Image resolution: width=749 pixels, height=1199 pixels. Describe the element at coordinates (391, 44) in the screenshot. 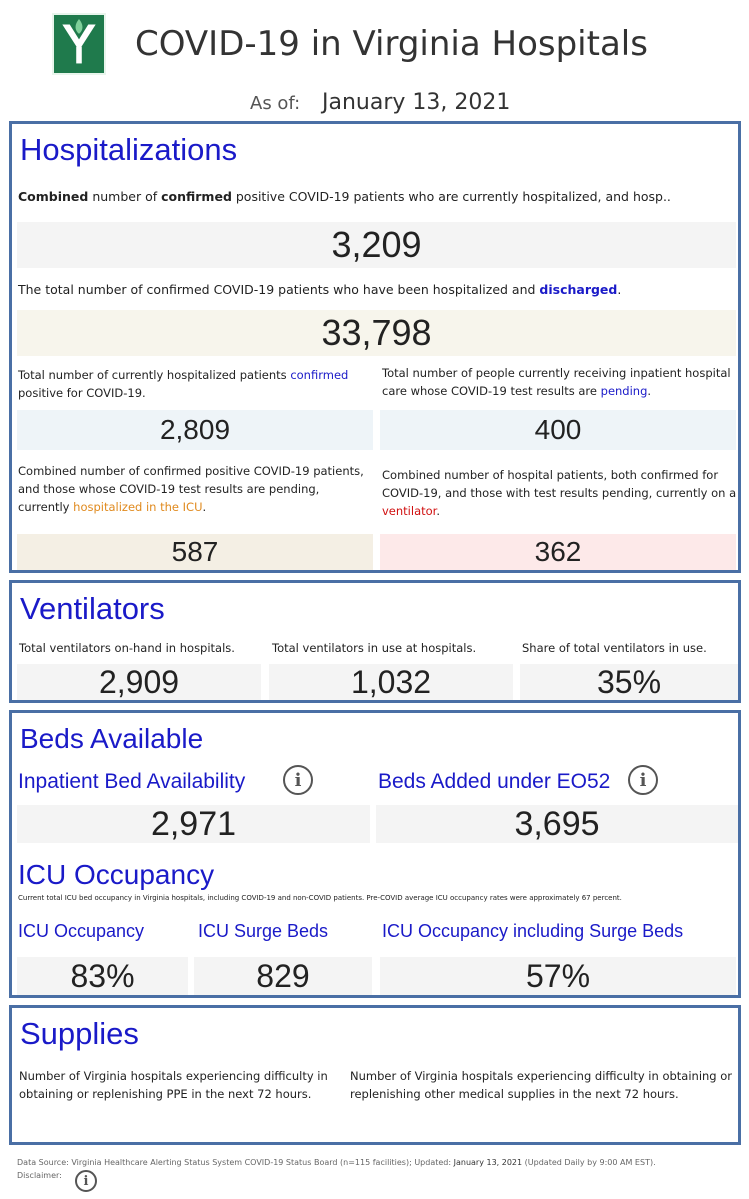

I see `page-title: COVID-19 in Virginia Hospitals` at that location.